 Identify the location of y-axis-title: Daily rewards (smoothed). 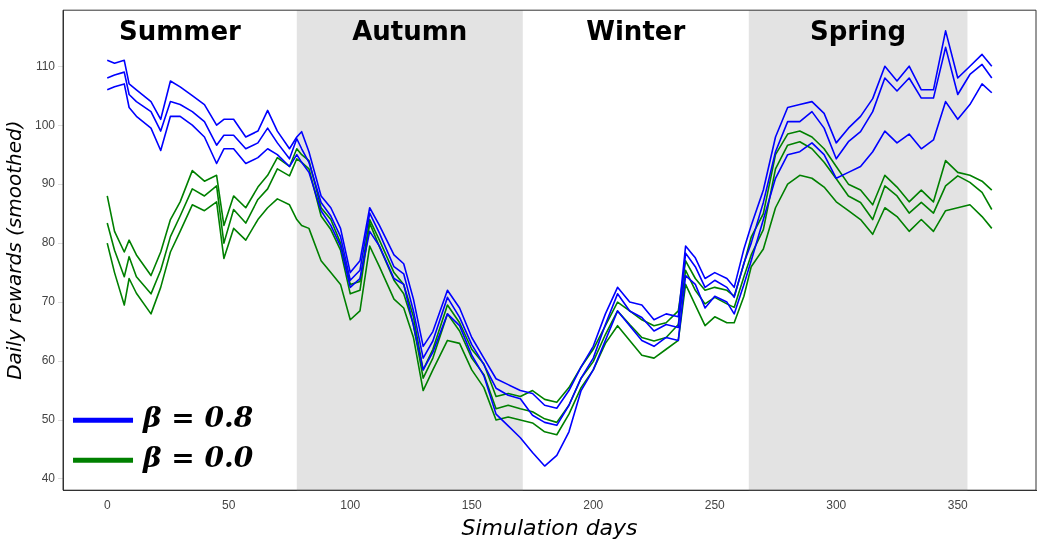
(14, 250).